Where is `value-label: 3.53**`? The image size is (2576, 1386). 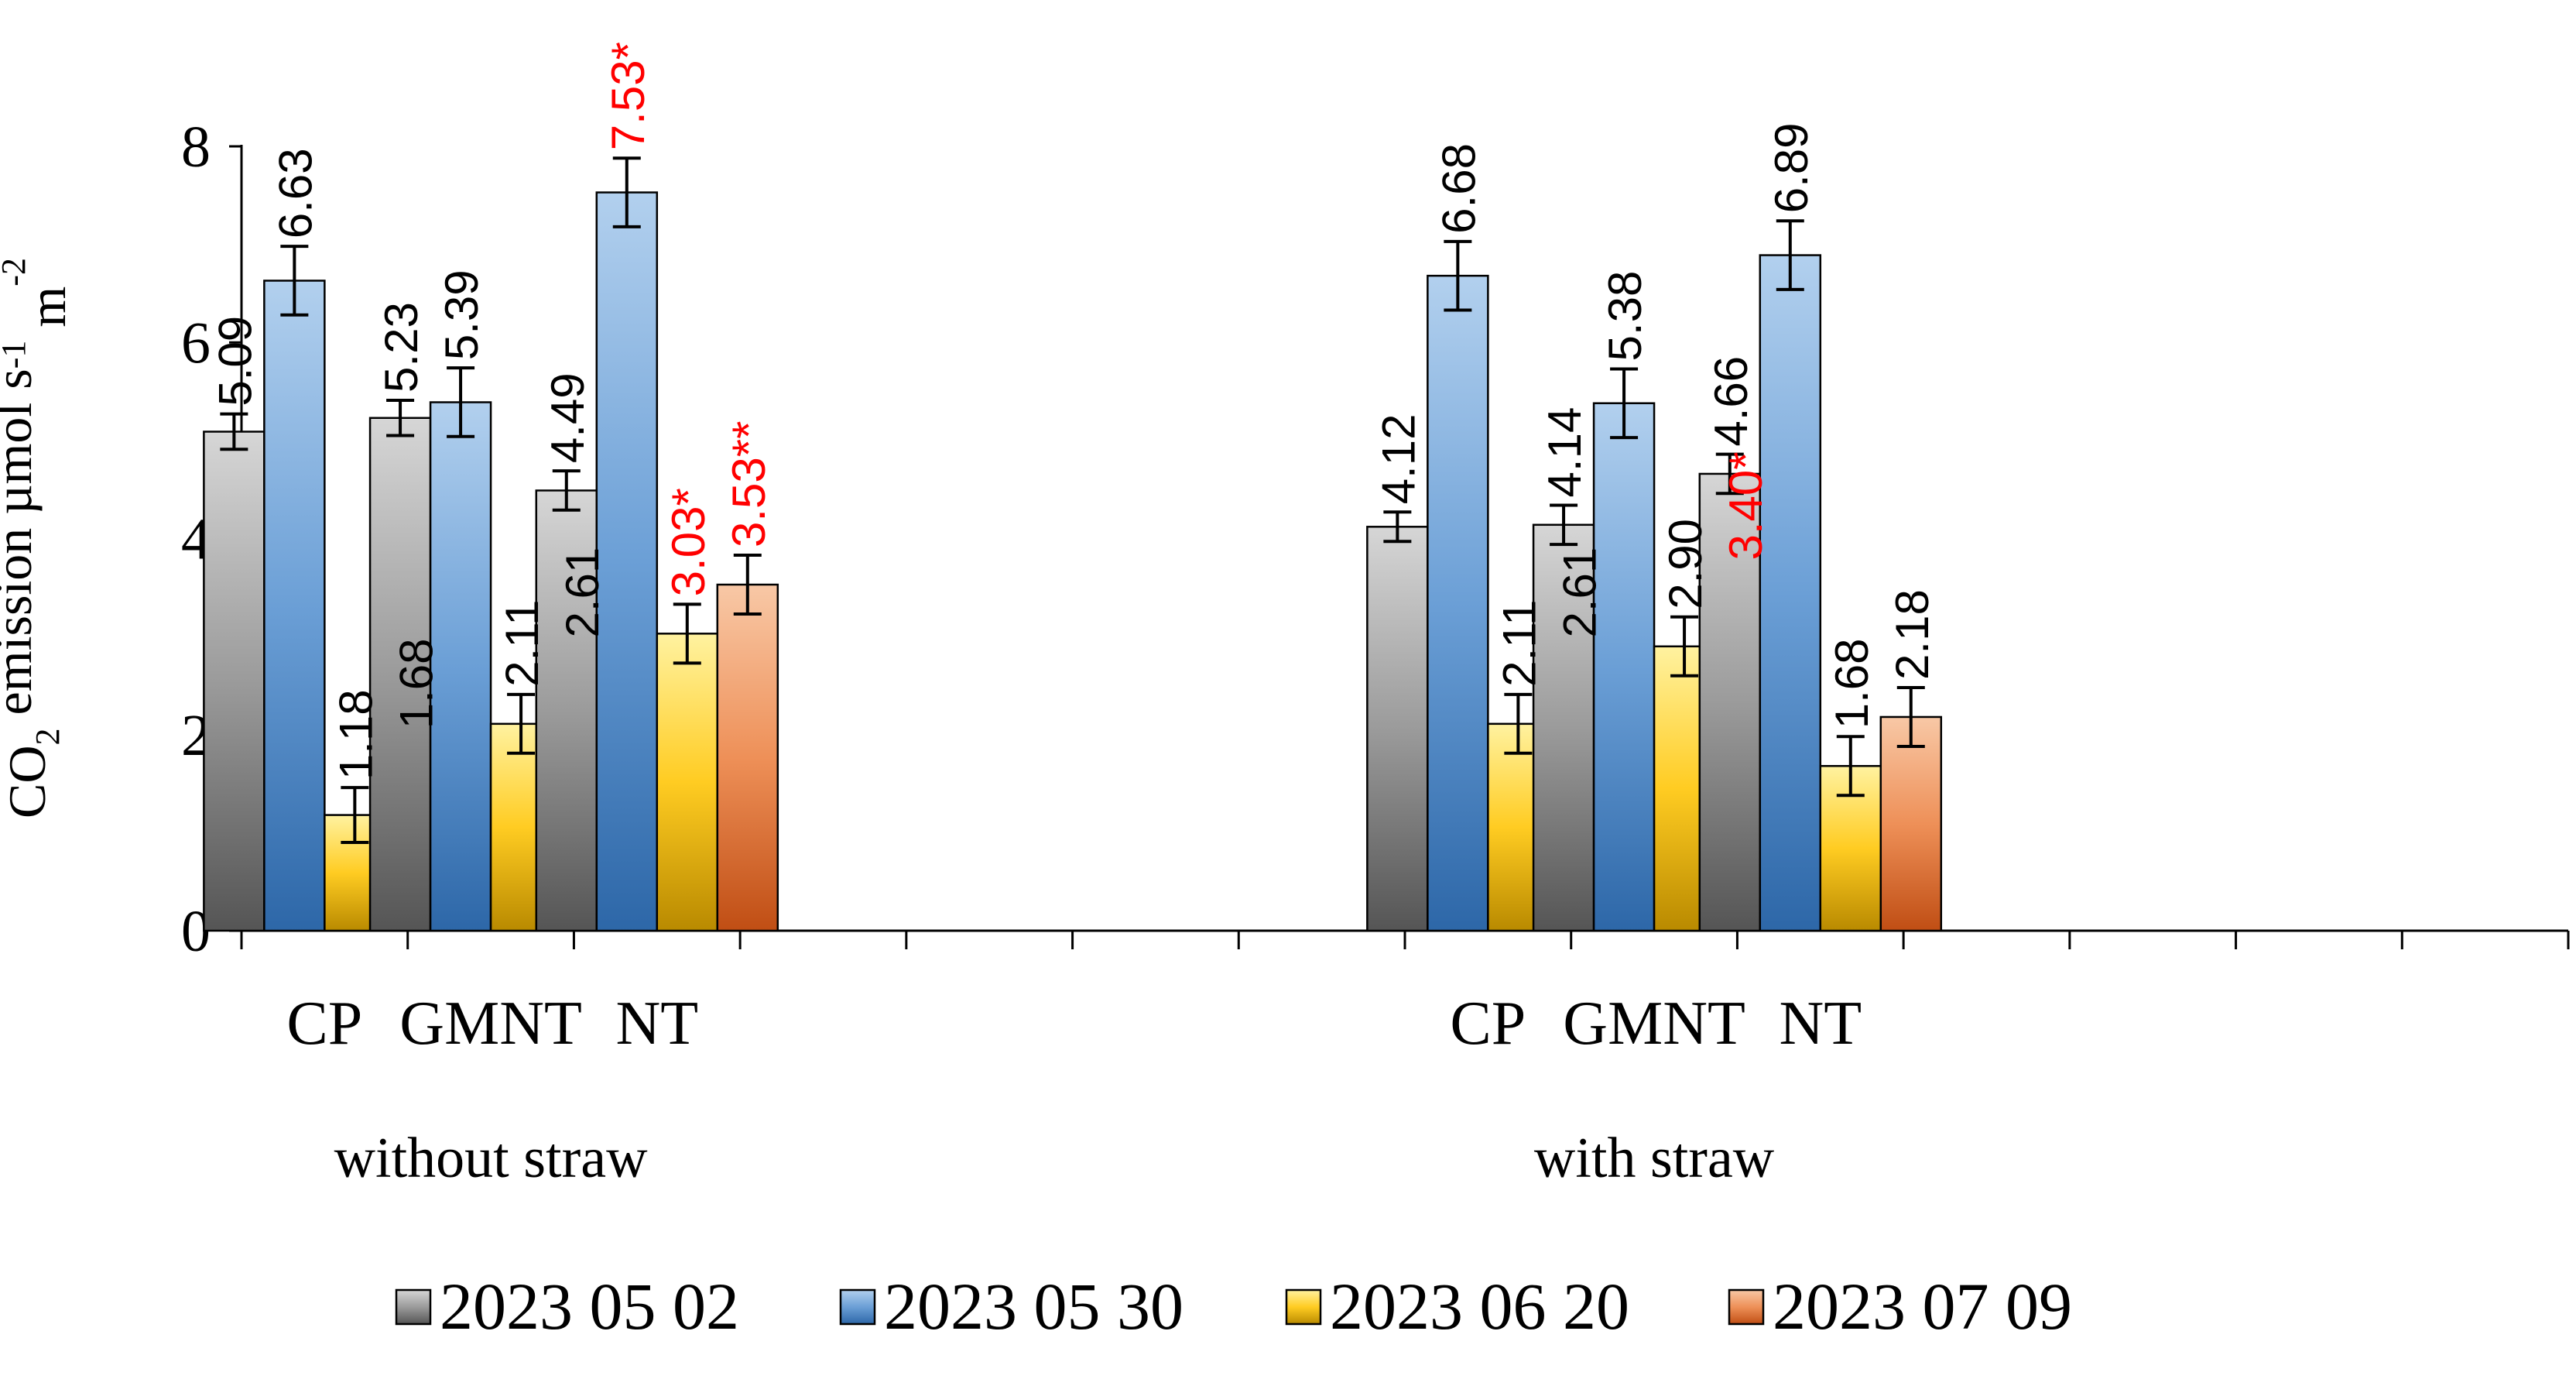
value-label: 3.53** is located at coordinates (749, 484).